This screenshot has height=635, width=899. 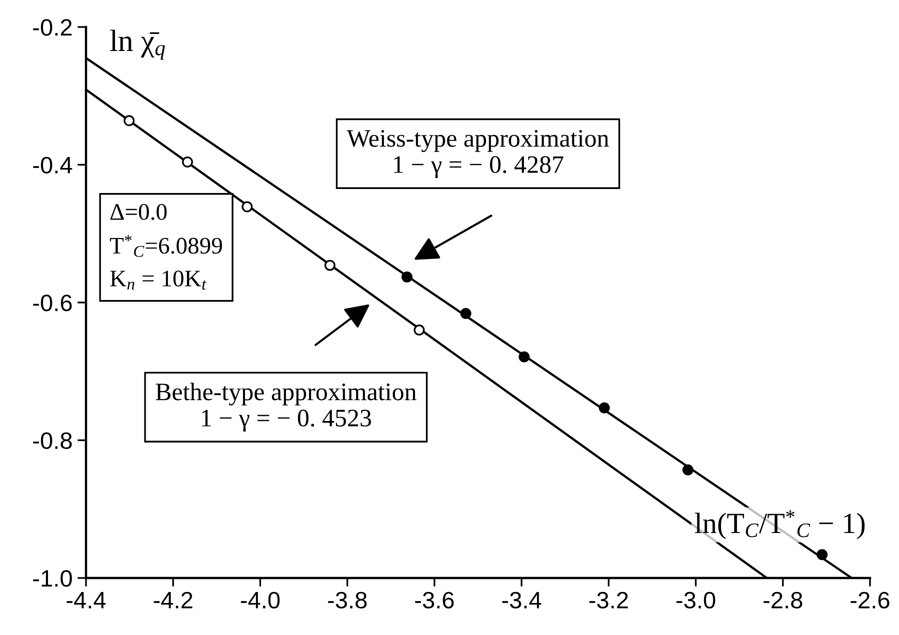 I want to click on y-tick-label: -0.4, so click(x=52, y=165).